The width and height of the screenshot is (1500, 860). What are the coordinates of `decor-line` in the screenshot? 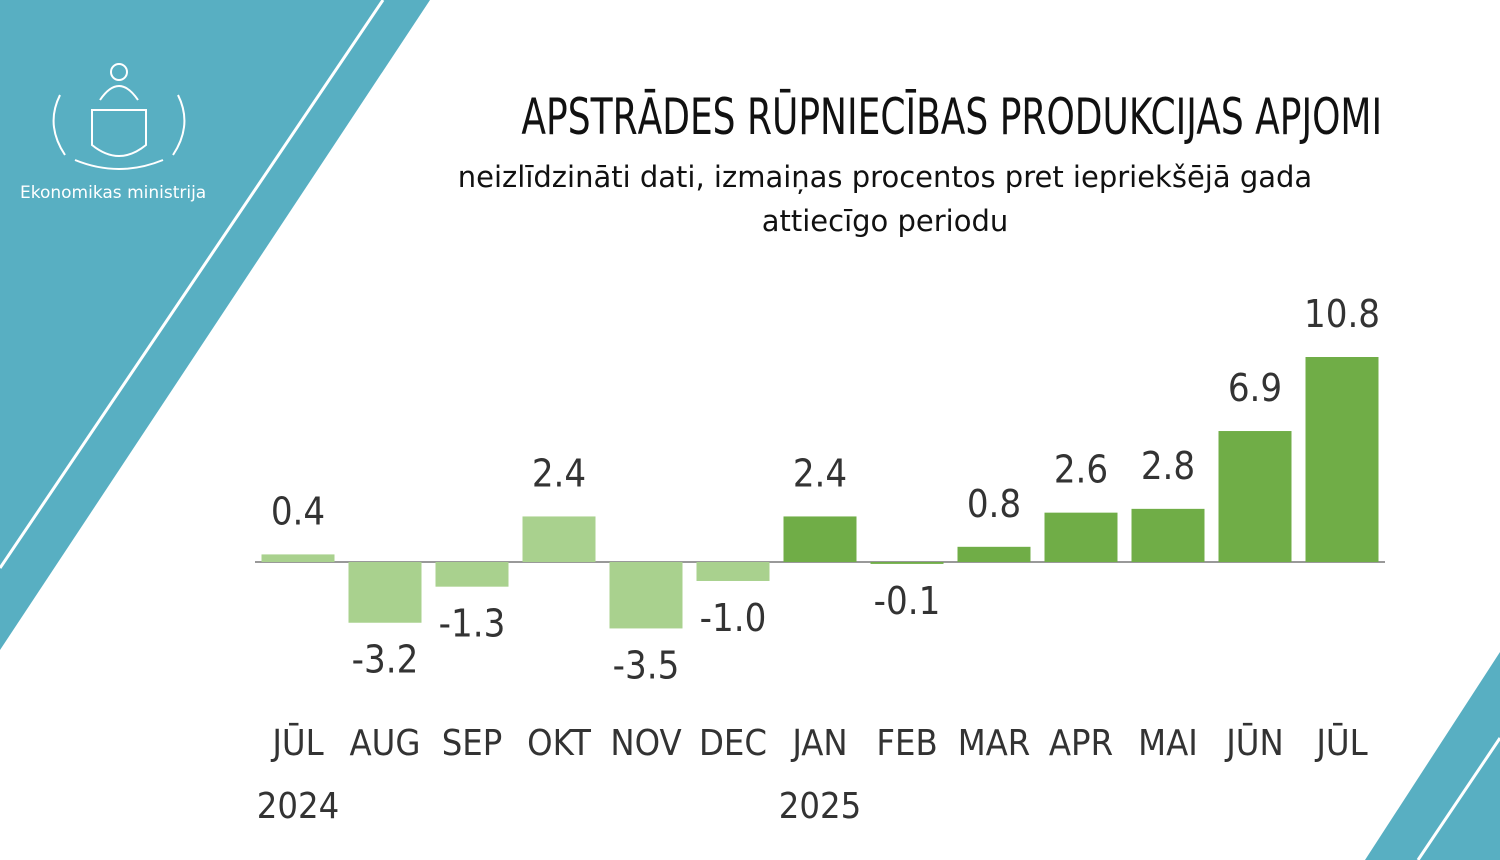 It's located at (1458, 798).